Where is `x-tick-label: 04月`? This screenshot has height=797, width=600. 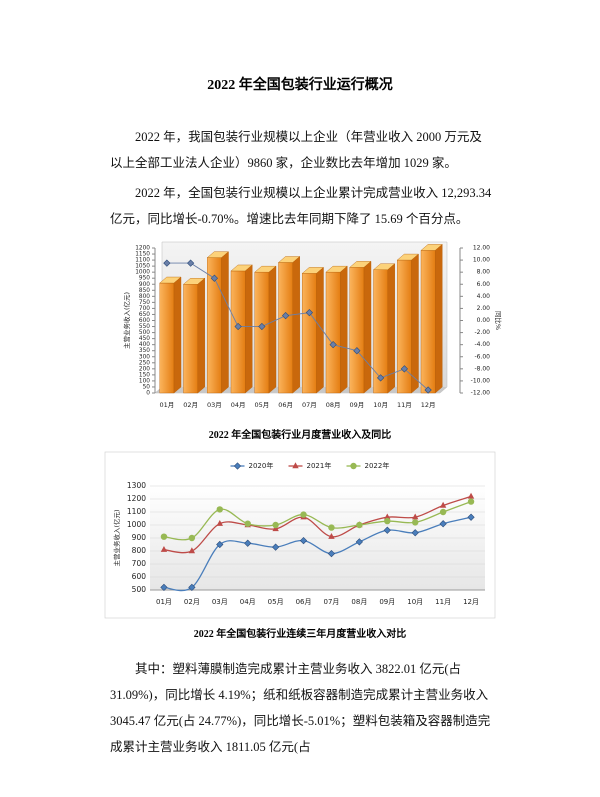
x-tick-label: 04月 is located at coordinates (238, 405).